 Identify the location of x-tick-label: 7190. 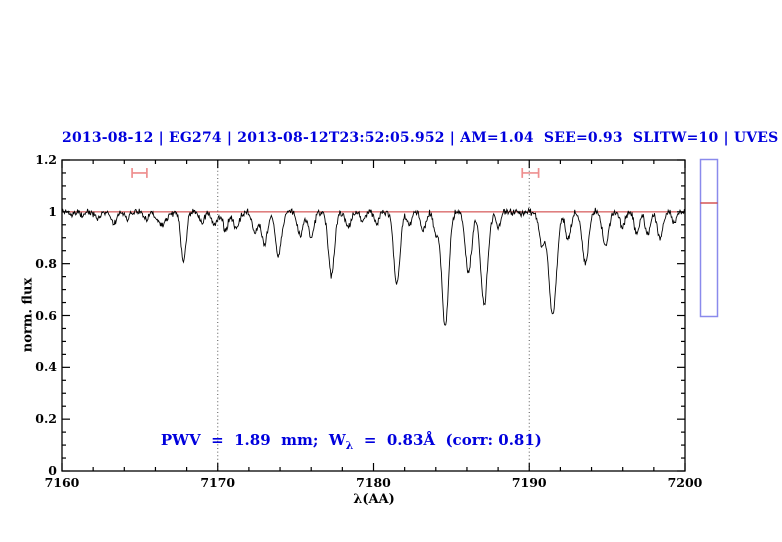
(529, 482).